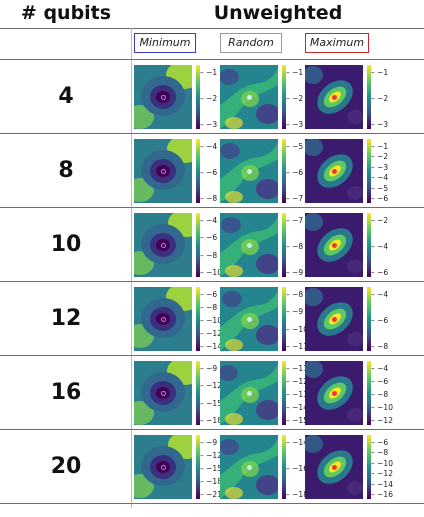  Describe the element at coordinates (211, 494) in the screenshot. I see `colorbar-tick-label: – −21` at that location.